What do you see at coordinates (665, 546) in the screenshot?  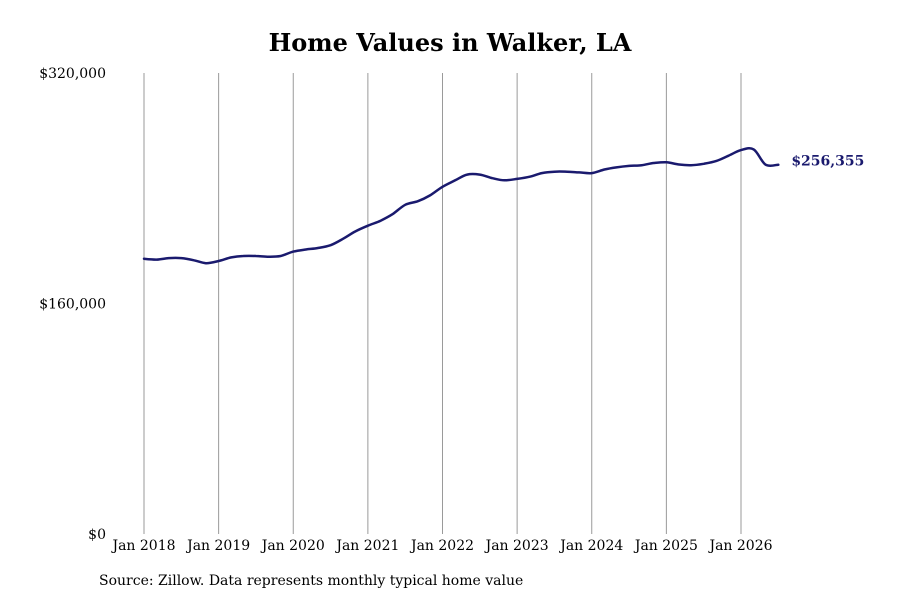 I see `x-tick-label: Jan 2025` at bounding box center [665, 546].